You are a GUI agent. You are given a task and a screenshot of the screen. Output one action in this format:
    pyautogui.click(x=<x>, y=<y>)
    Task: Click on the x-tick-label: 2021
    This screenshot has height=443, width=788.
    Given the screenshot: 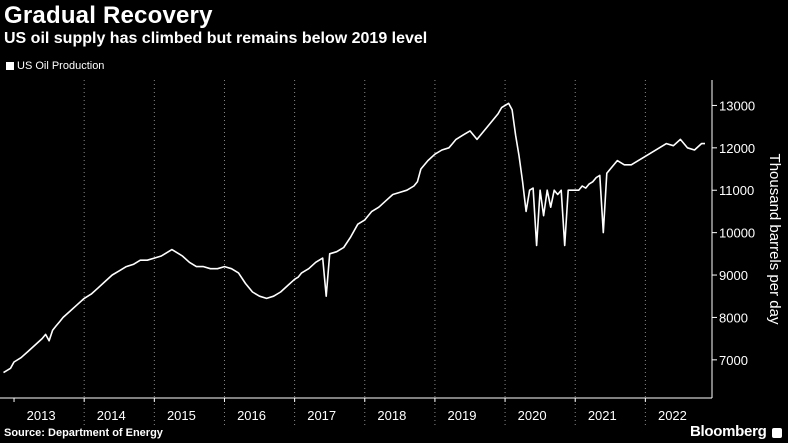 What is the action you would take?
    pyautogui.click(x=602, y=415)
    